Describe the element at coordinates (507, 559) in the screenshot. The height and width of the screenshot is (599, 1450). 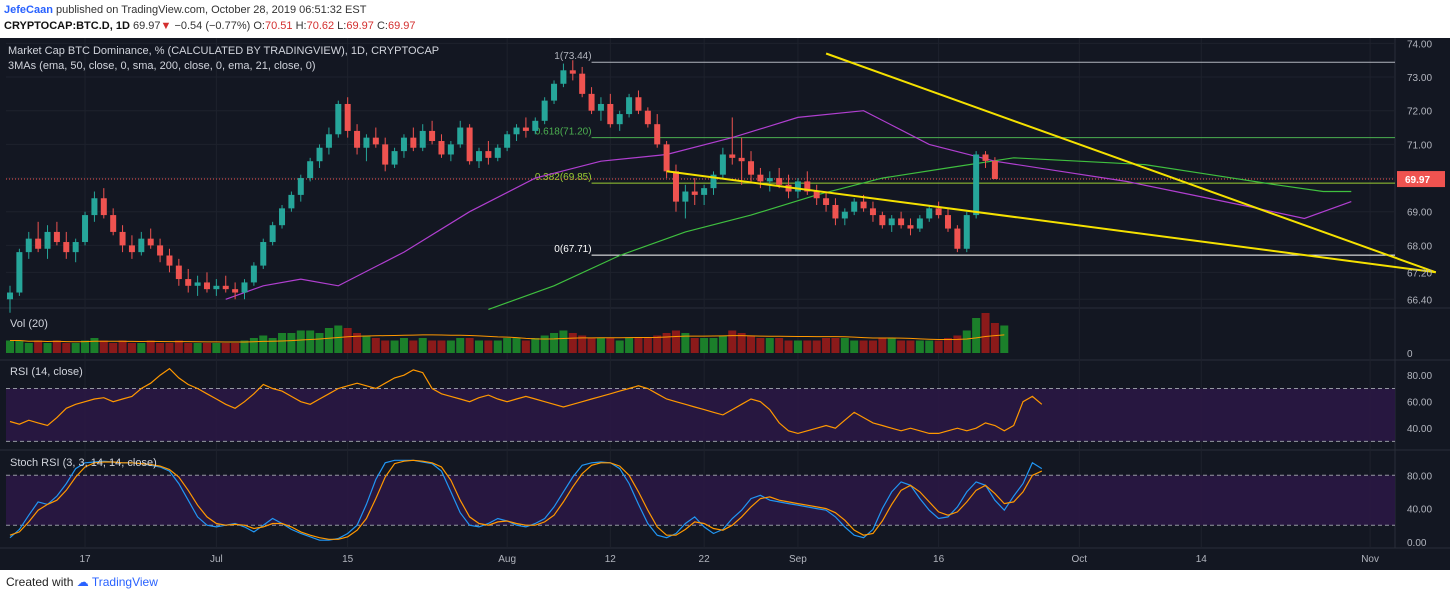
I see `date-tick-label: Aug` at that location.